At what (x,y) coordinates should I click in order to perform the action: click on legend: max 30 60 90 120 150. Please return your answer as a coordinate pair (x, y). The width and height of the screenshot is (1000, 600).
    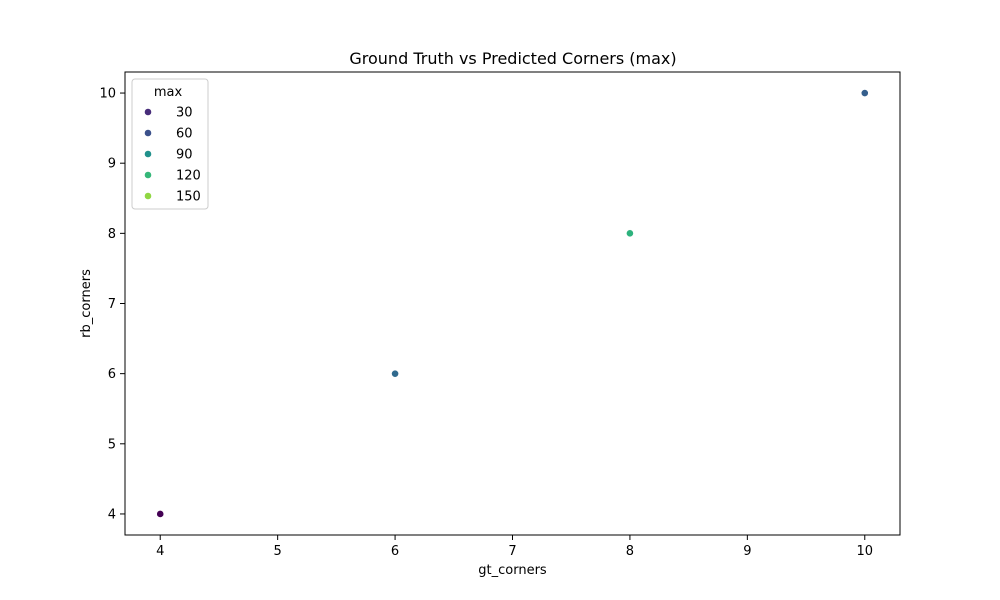
    Looking at the image, I should click on (170, 144).